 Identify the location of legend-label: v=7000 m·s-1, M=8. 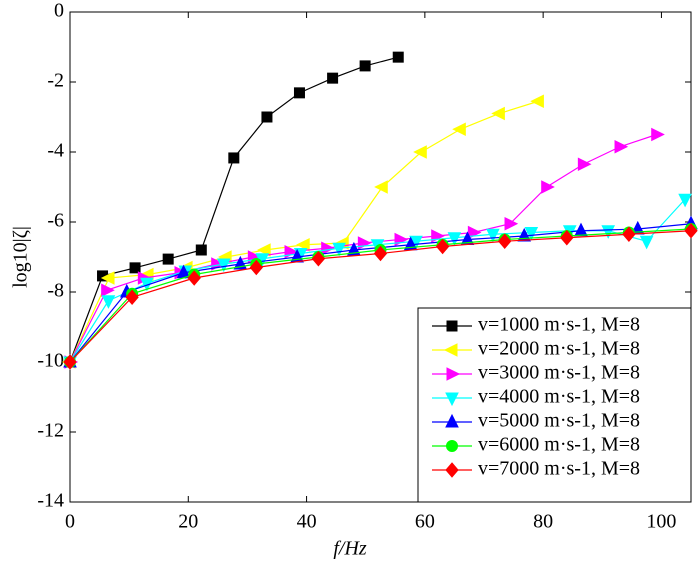
(559, 469).